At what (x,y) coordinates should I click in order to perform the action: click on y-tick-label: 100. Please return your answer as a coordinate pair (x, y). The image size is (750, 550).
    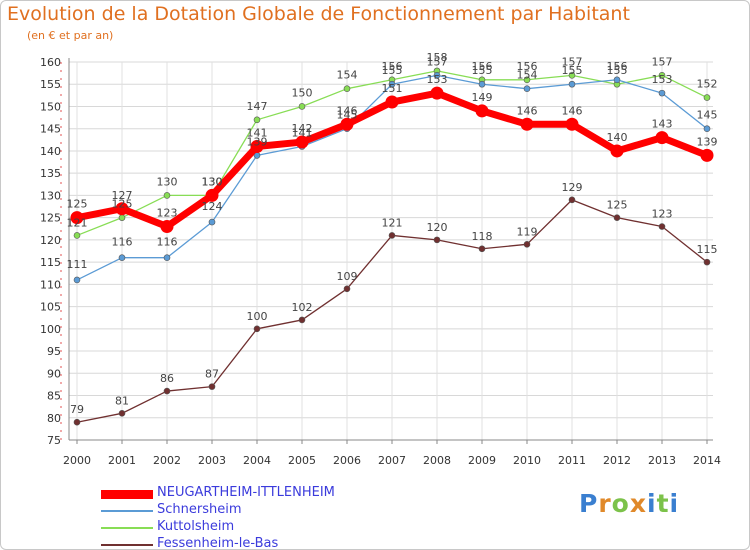
    Looking at the image, I should click on (50, 329).